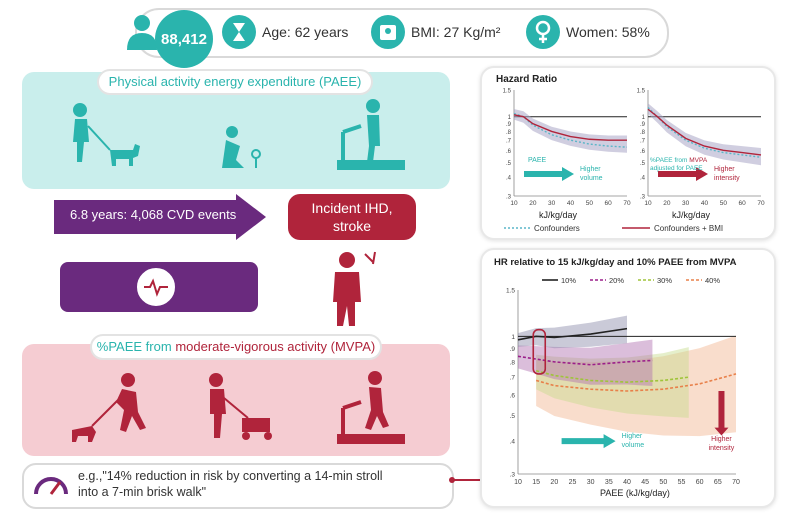 Image resolution: width=804 pixels, height=523 pixels. What do you see at coordinates (51, 486) in the screenshot?
I see `speedometer-icon` at bounding box center [51, 486].